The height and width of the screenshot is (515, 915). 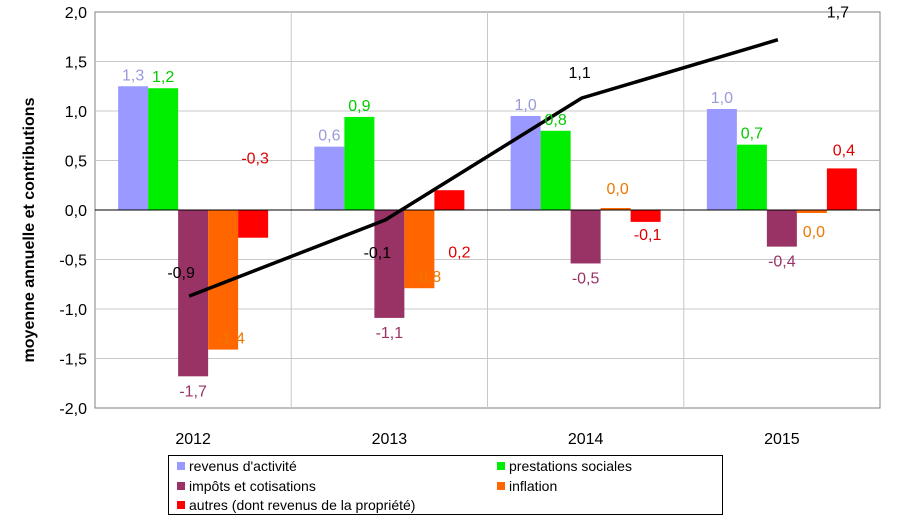 What do you see at coordinates (580, 73) in the screenshot?
I see `line-label: 1,1` at bounding box center [580, 73].